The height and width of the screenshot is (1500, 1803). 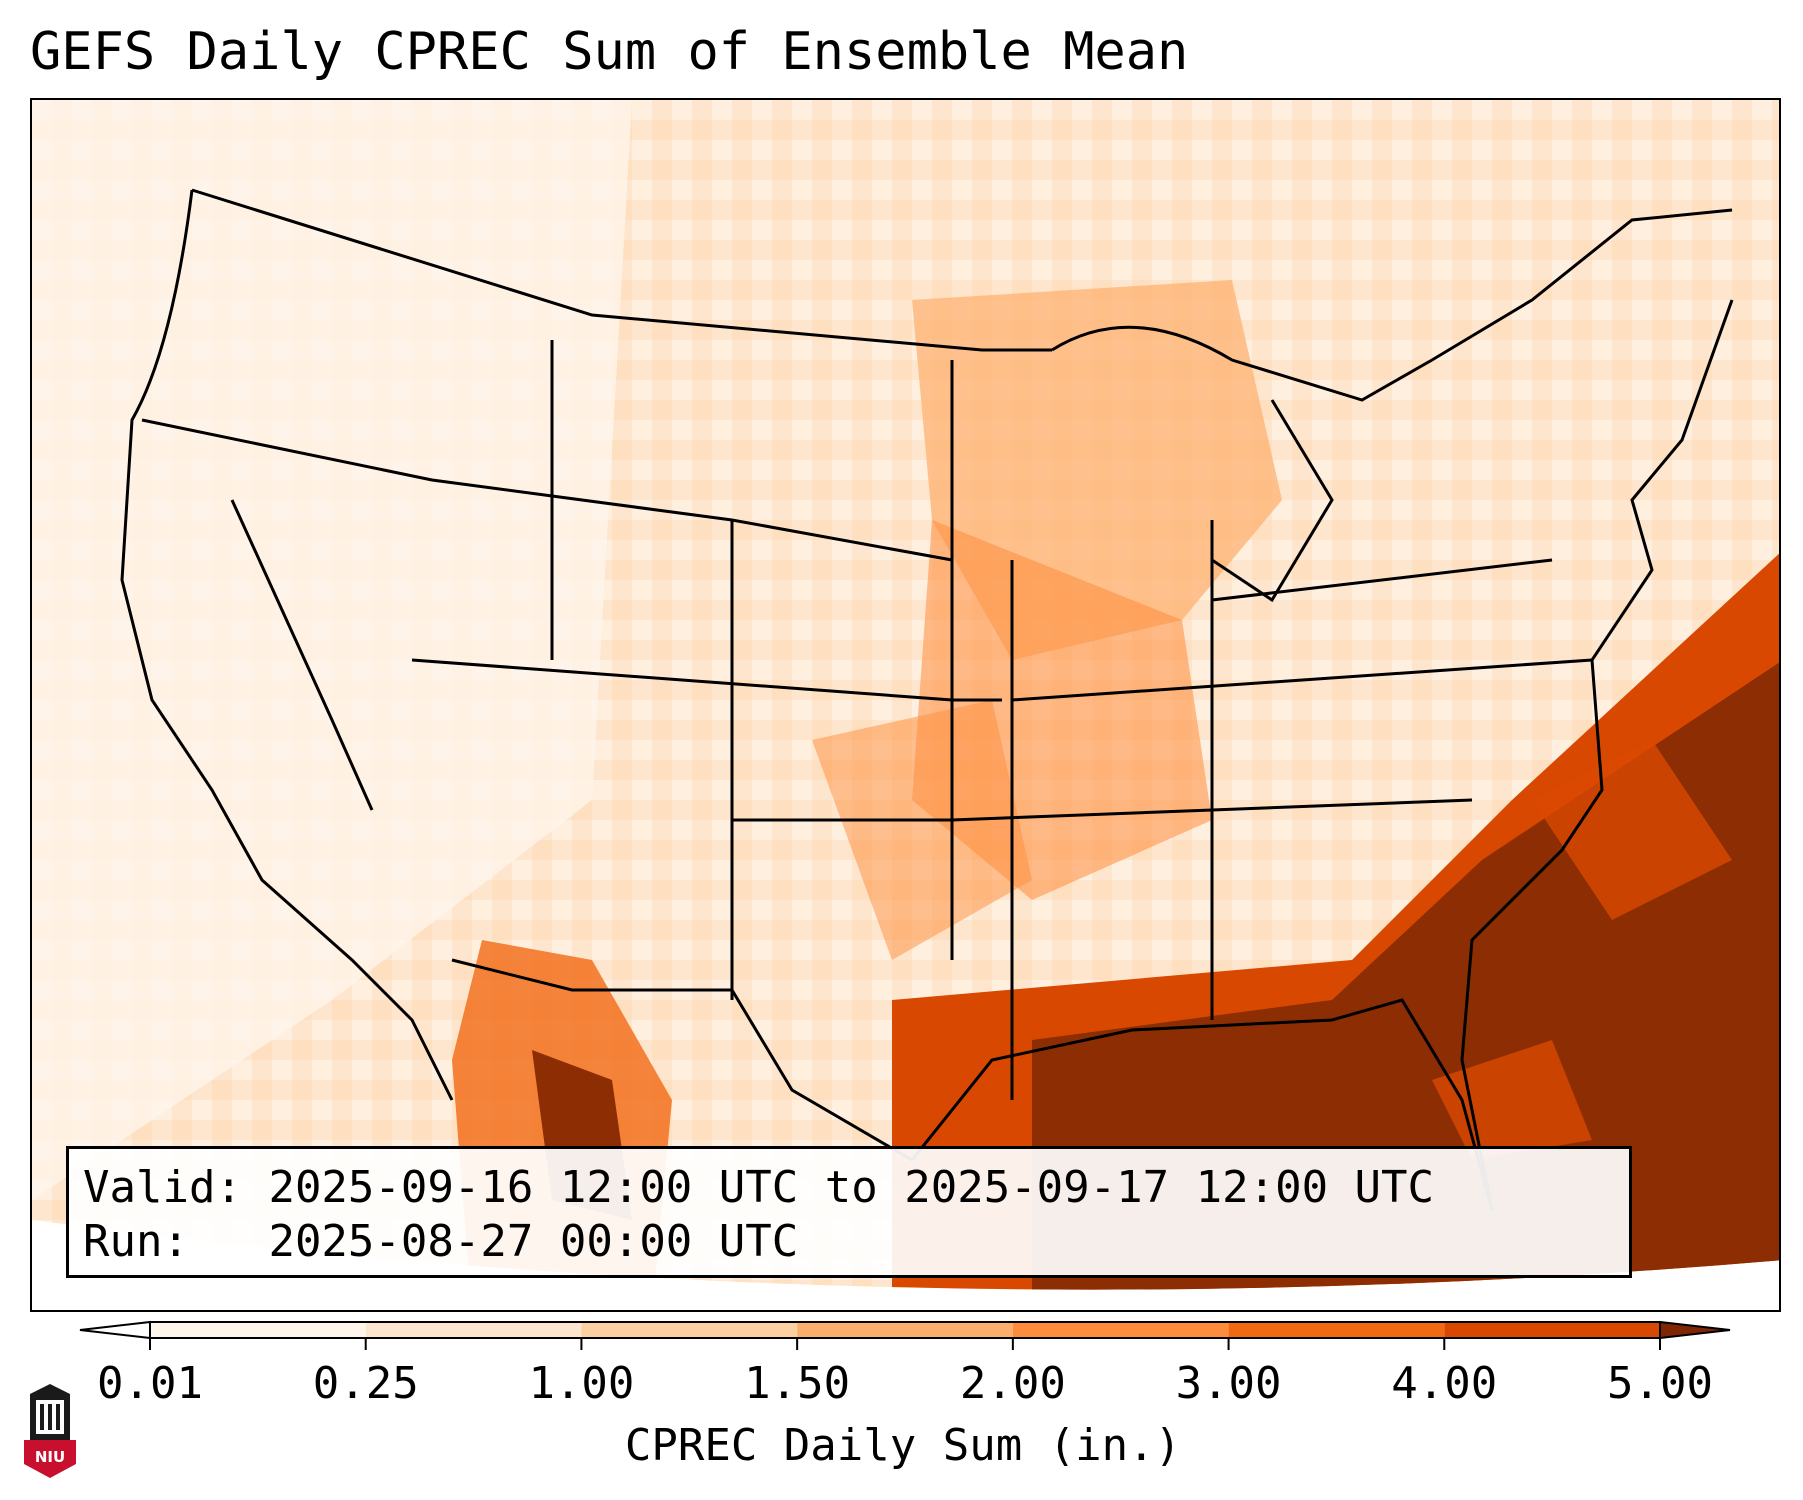 I want to click on university-tower-icon: NIU, so click(x=50, y=1431).